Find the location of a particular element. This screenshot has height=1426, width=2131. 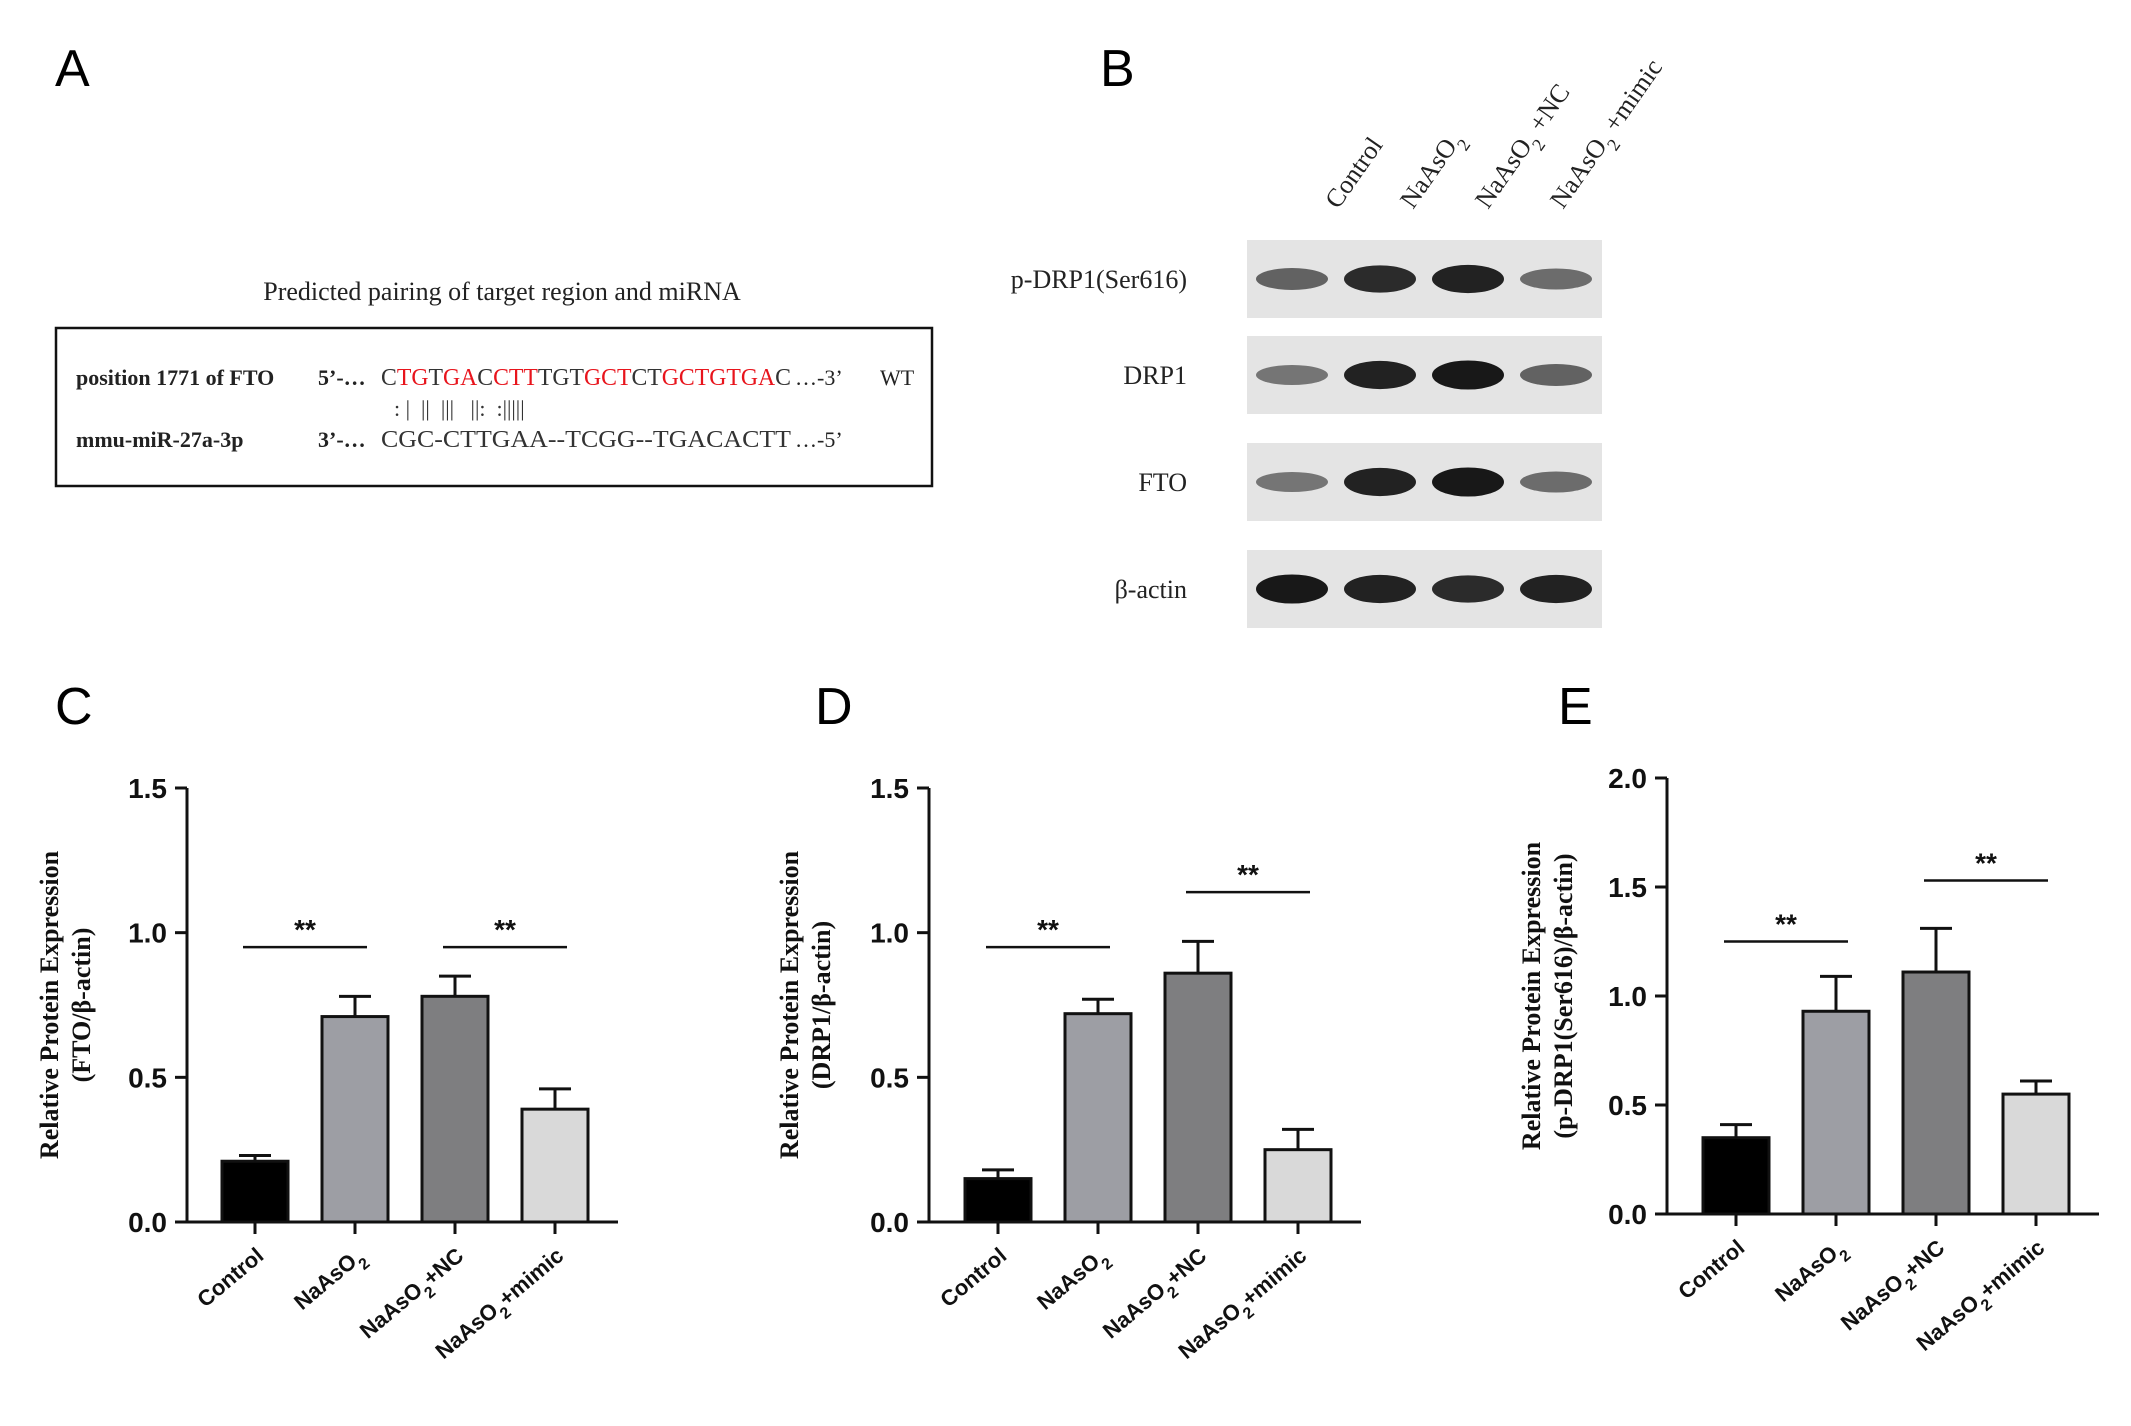

lane-label-suffix: +NC is located at coordinates (1547, 111).